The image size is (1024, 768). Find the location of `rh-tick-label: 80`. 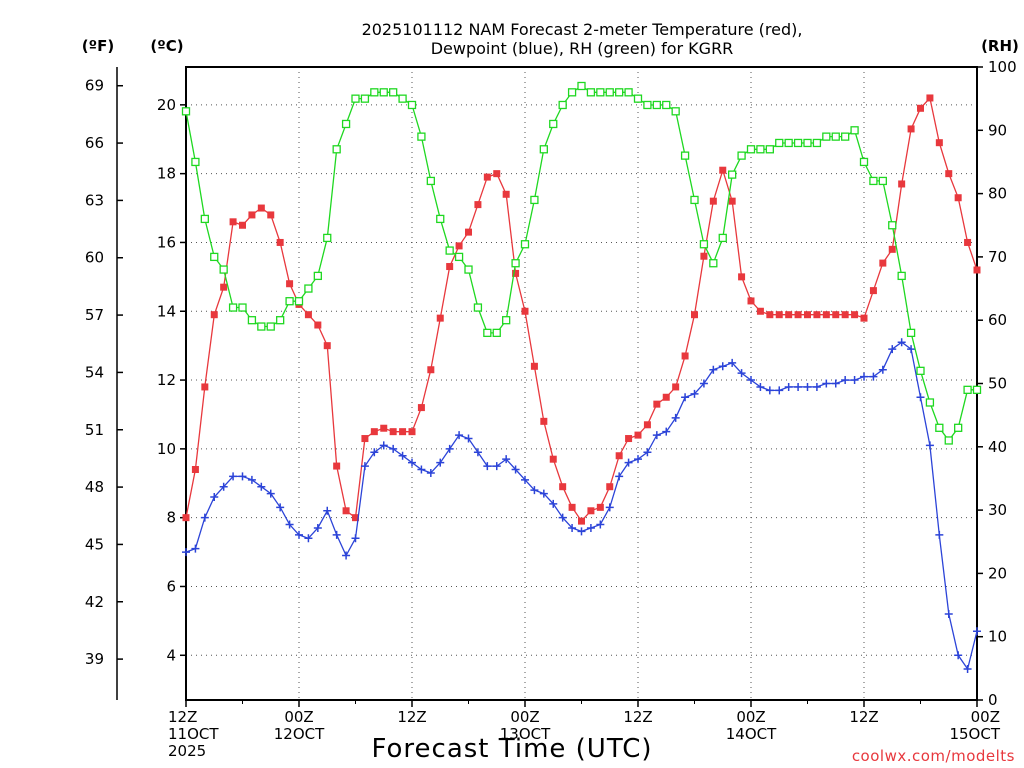

rh-tick-label: 80 is located at coordinates (997, 194).